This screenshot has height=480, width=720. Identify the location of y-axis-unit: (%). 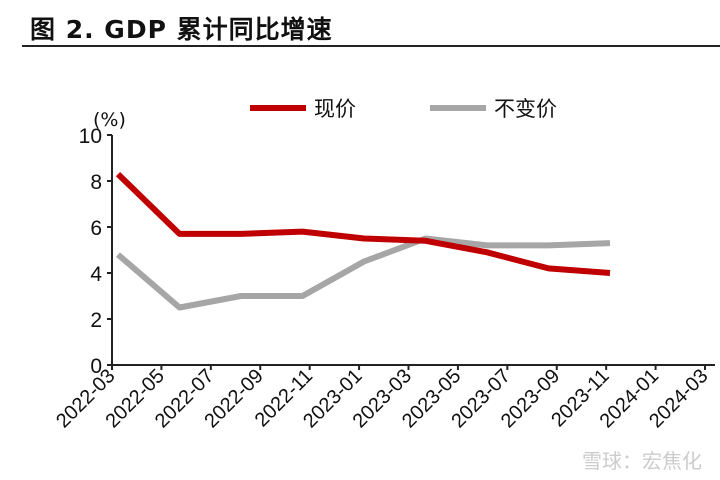
(109, 120).